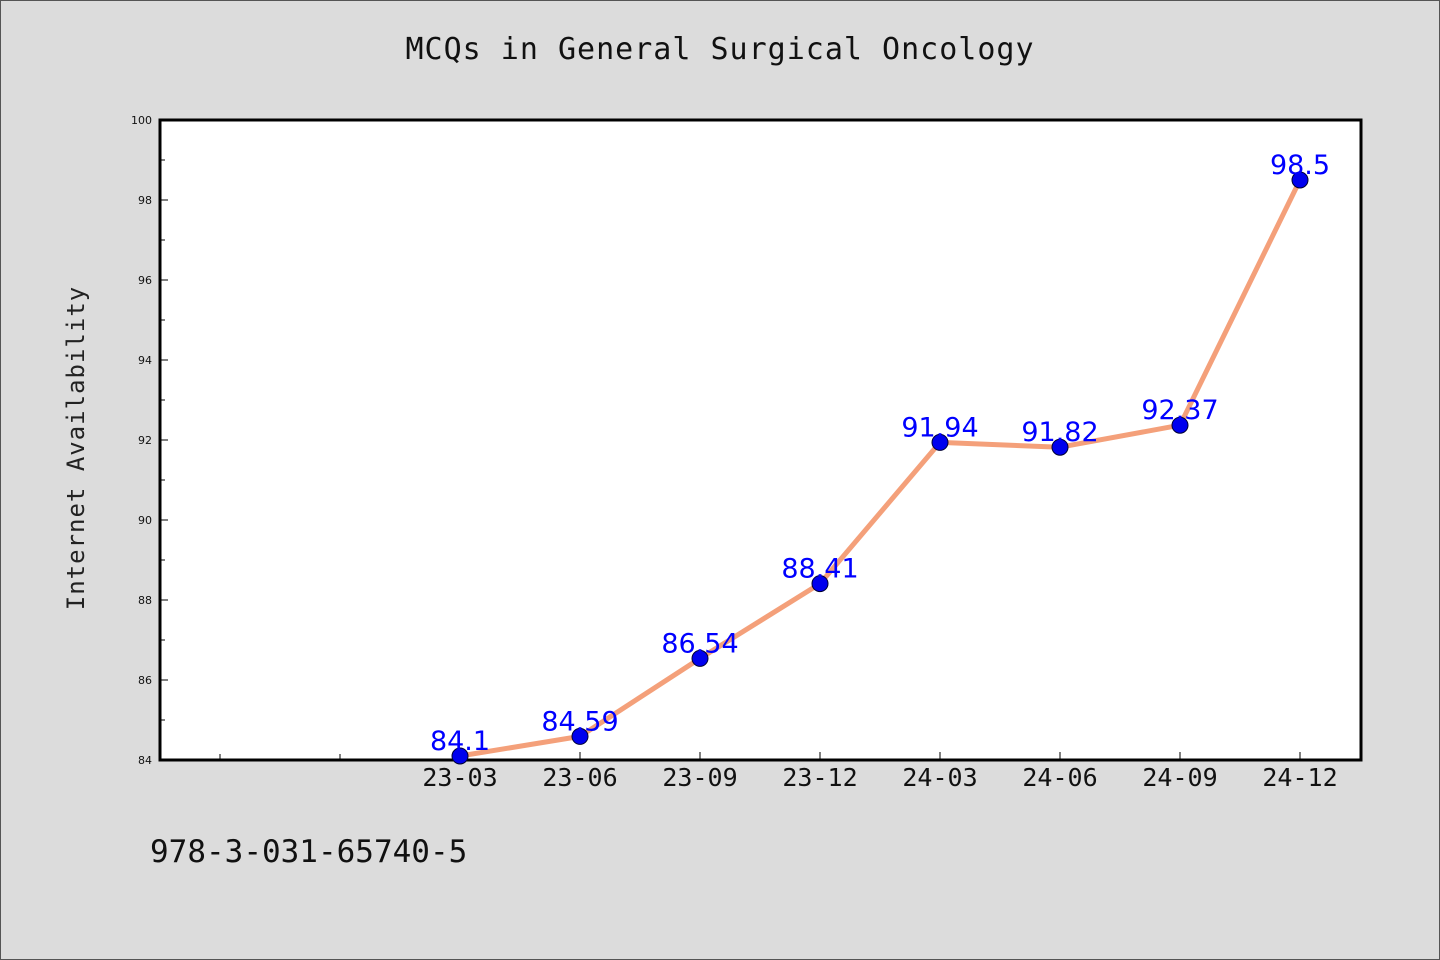 This screenshot has width=1440, height=960. I want to click on y-tick-label: 90, so click(145, 520).